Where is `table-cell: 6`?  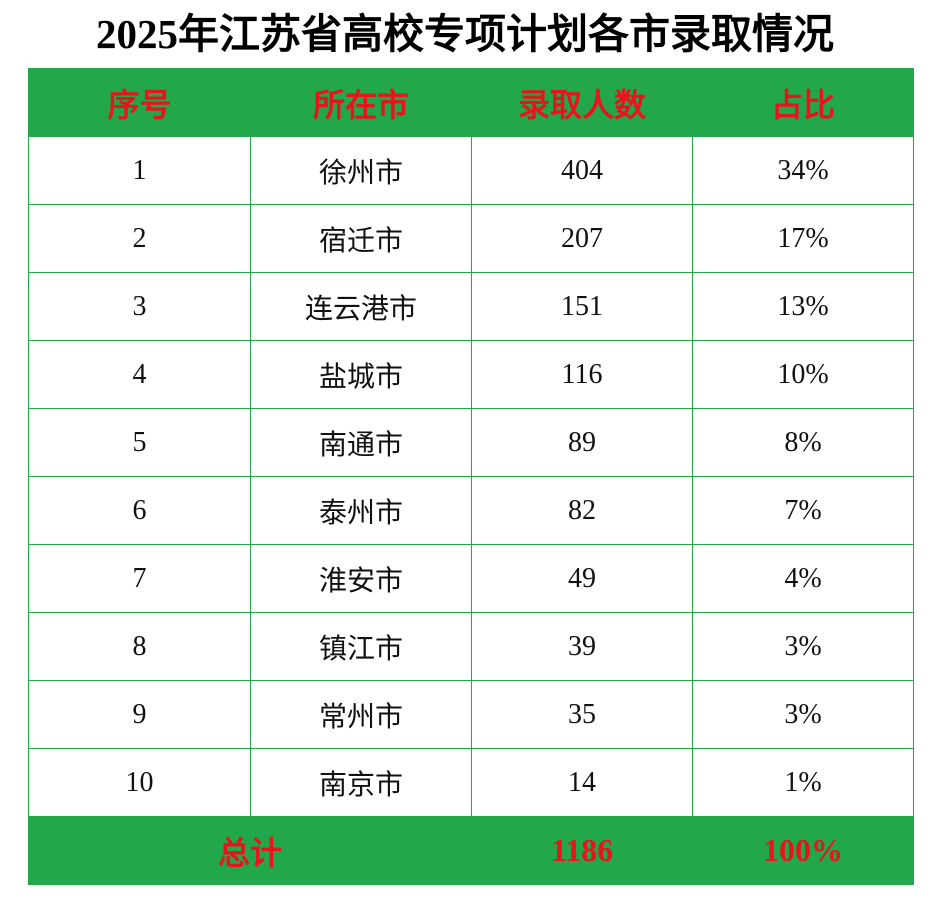
table-cell: 6 is located at coordinates (139, 510).